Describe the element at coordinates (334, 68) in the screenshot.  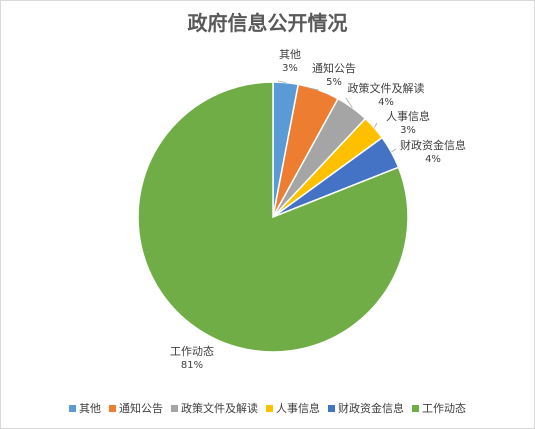
I see `slice-name-label: 通知公告` at that location.